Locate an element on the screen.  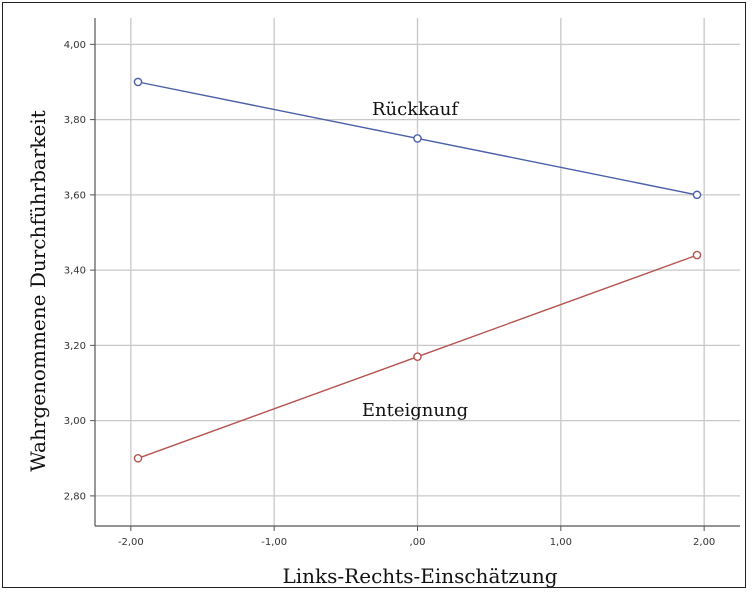
x-tick-labels: -2,00 -1,00 ,00 1,00 2,00 is located at coordinates (416, 542).